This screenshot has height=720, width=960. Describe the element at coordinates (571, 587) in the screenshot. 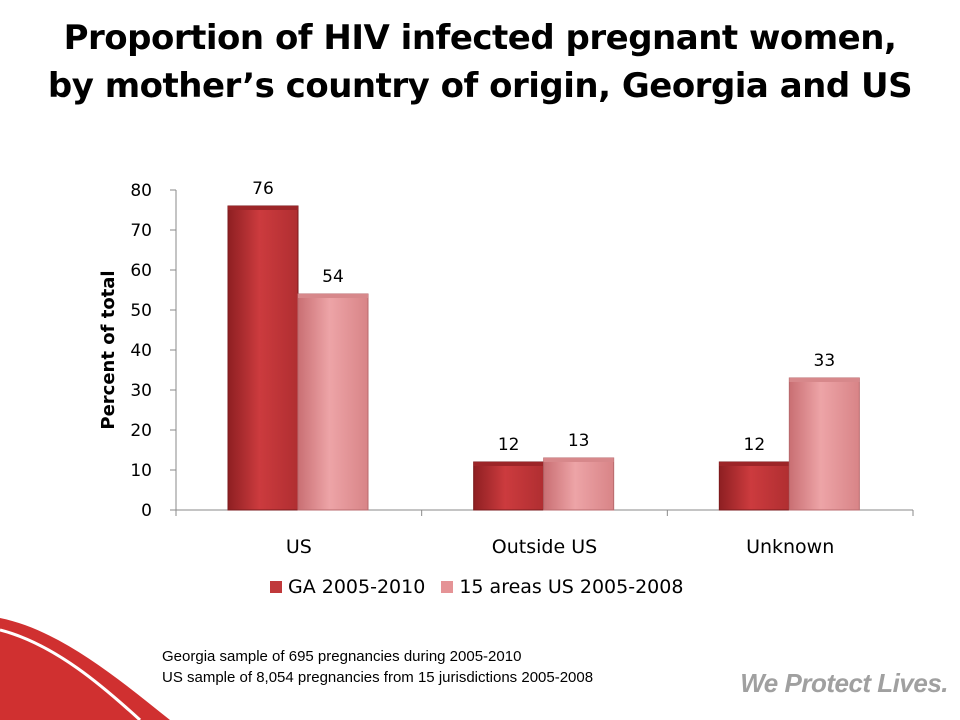

I see `legend-label-us: 15 areas US 2005-2008` at that location.